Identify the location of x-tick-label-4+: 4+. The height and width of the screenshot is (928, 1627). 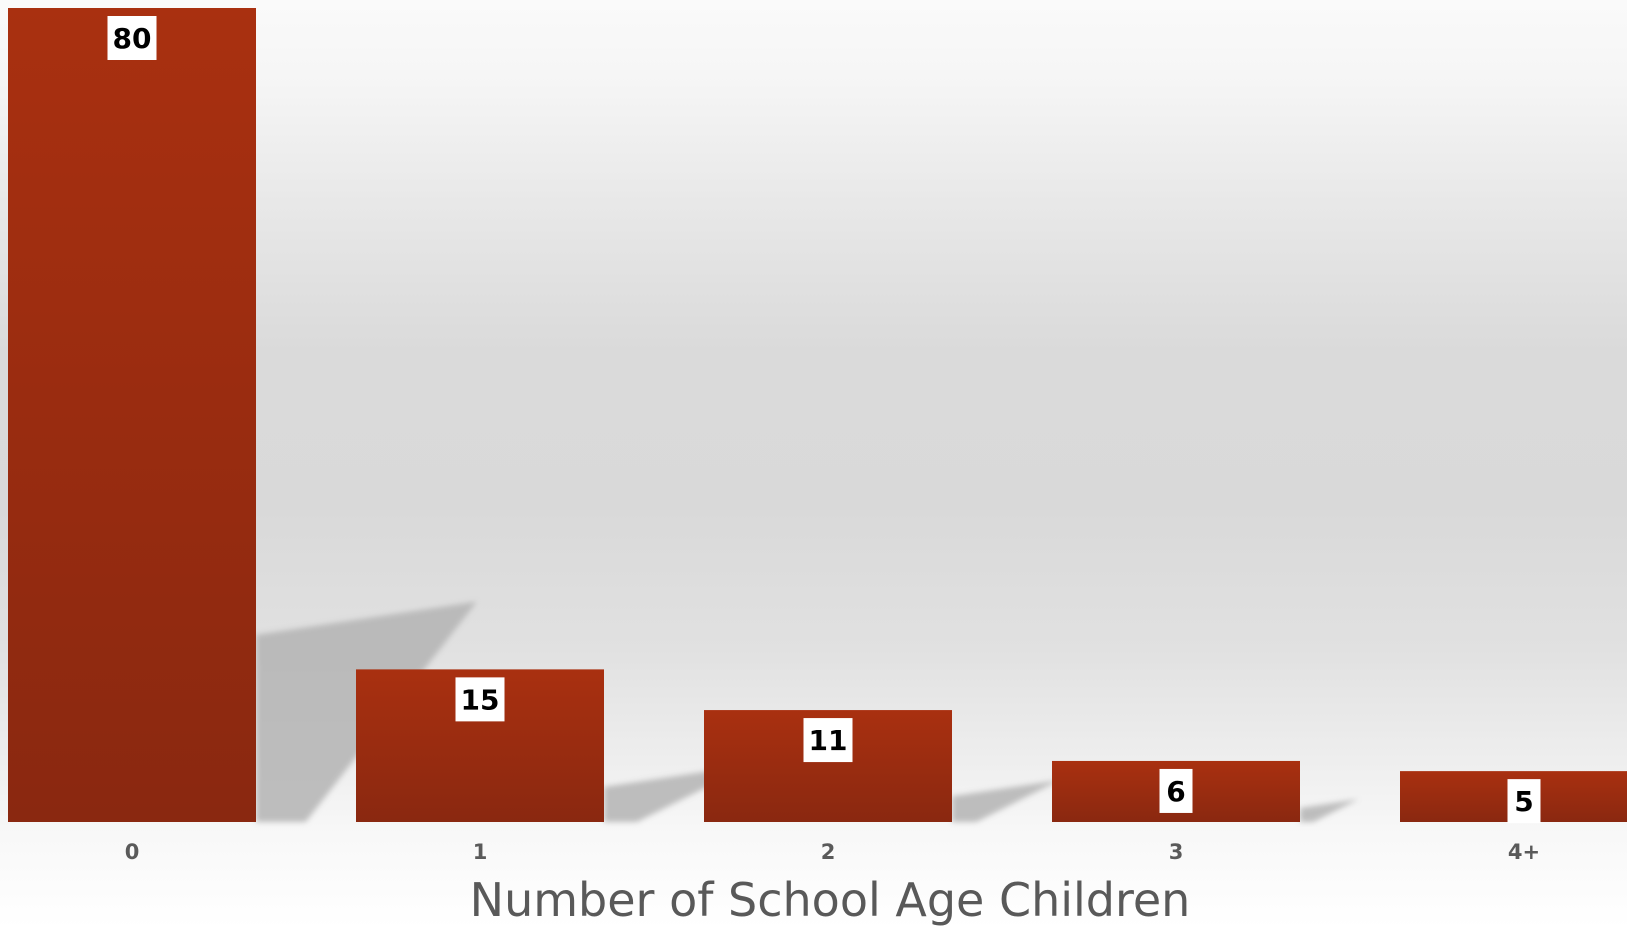
(1524, 852).